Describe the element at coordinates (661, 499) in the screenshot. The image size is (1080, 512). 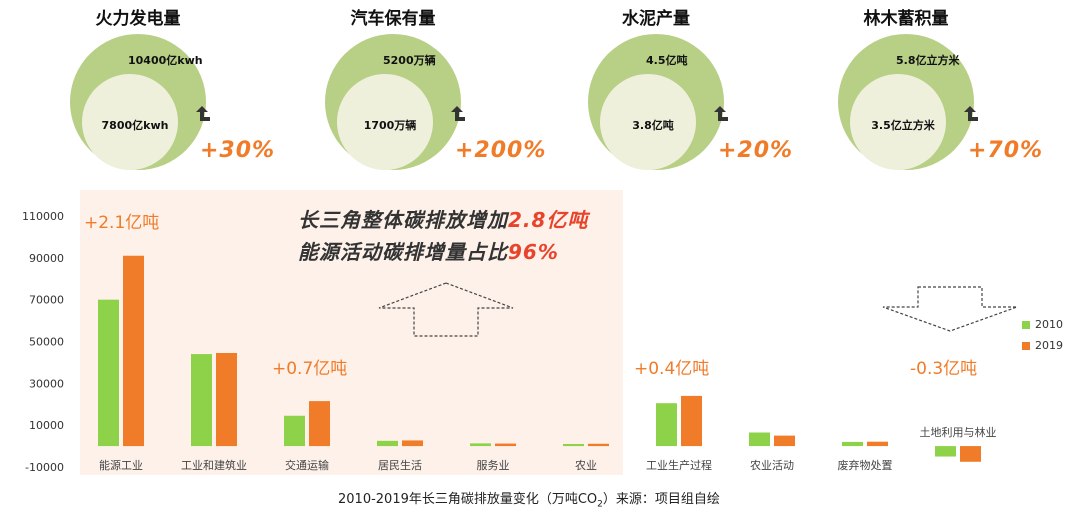
I see `caption-tail: ）来源：项目组自绘` at that location.